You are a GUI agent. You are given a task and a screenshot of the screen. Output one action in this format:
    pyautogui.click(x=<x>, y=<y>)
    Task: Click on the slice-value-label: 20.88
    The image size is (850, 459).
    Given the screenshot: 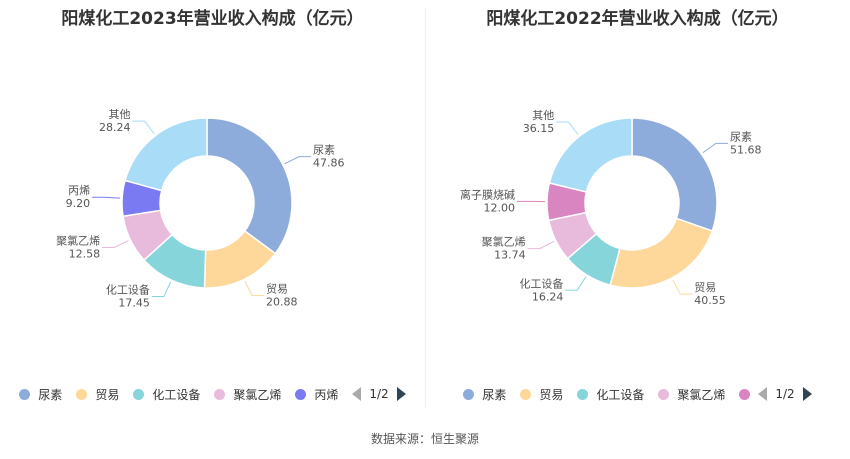 What is the action you would take?
    pyautogui.click(x=282, y=302)
    